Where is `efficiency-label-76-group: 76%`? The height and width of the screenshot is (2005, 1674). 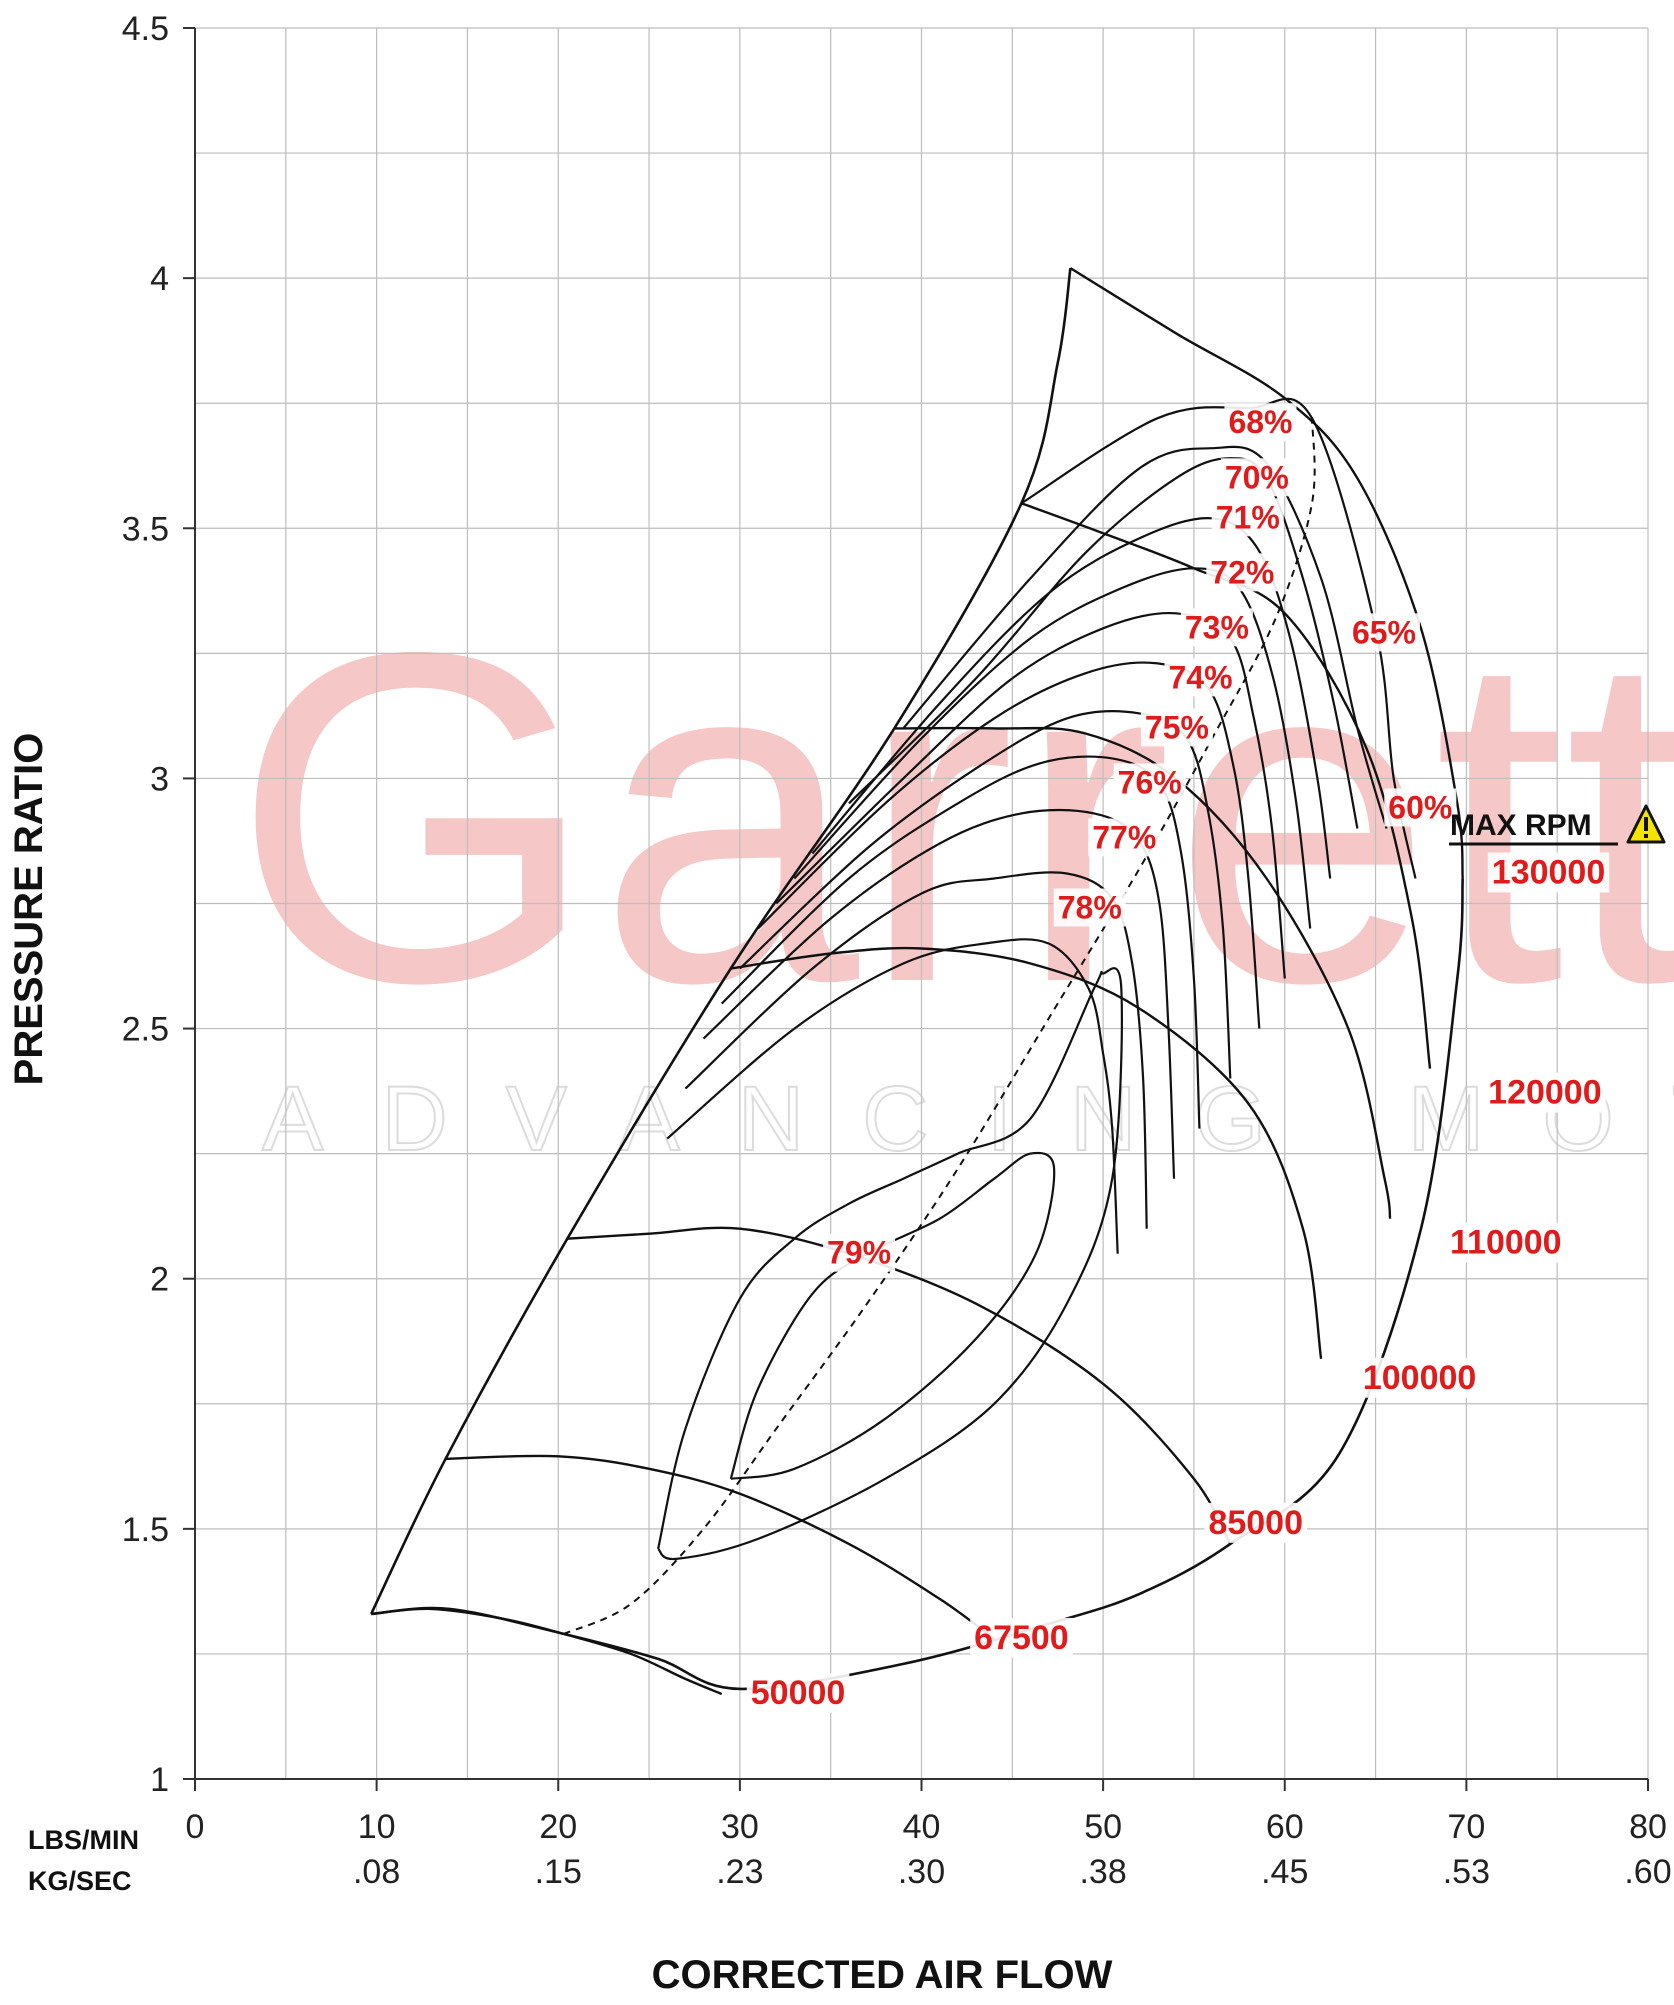
efficiency-label-76-group: 76% is located at coordinates (1149, 782).